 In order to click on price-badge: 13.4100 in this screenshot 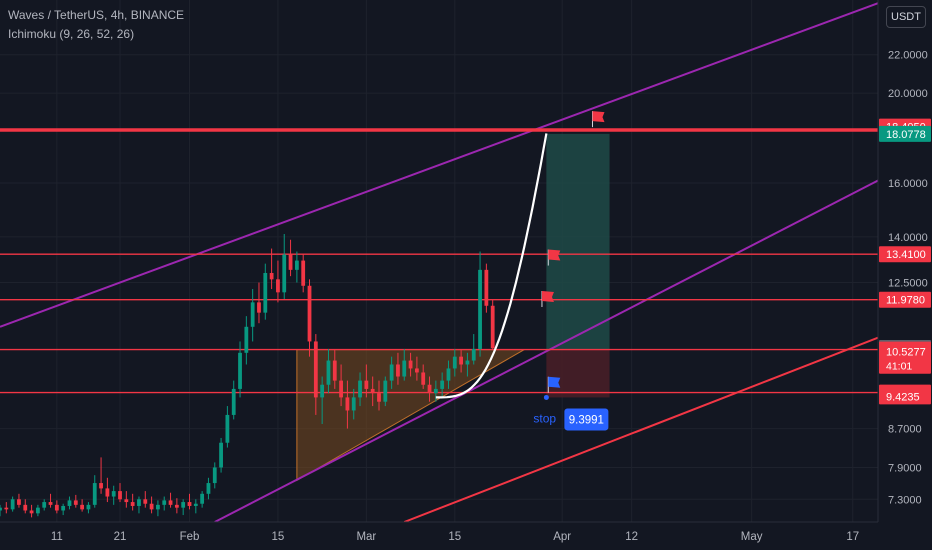, I will do `click(905, 254)`.